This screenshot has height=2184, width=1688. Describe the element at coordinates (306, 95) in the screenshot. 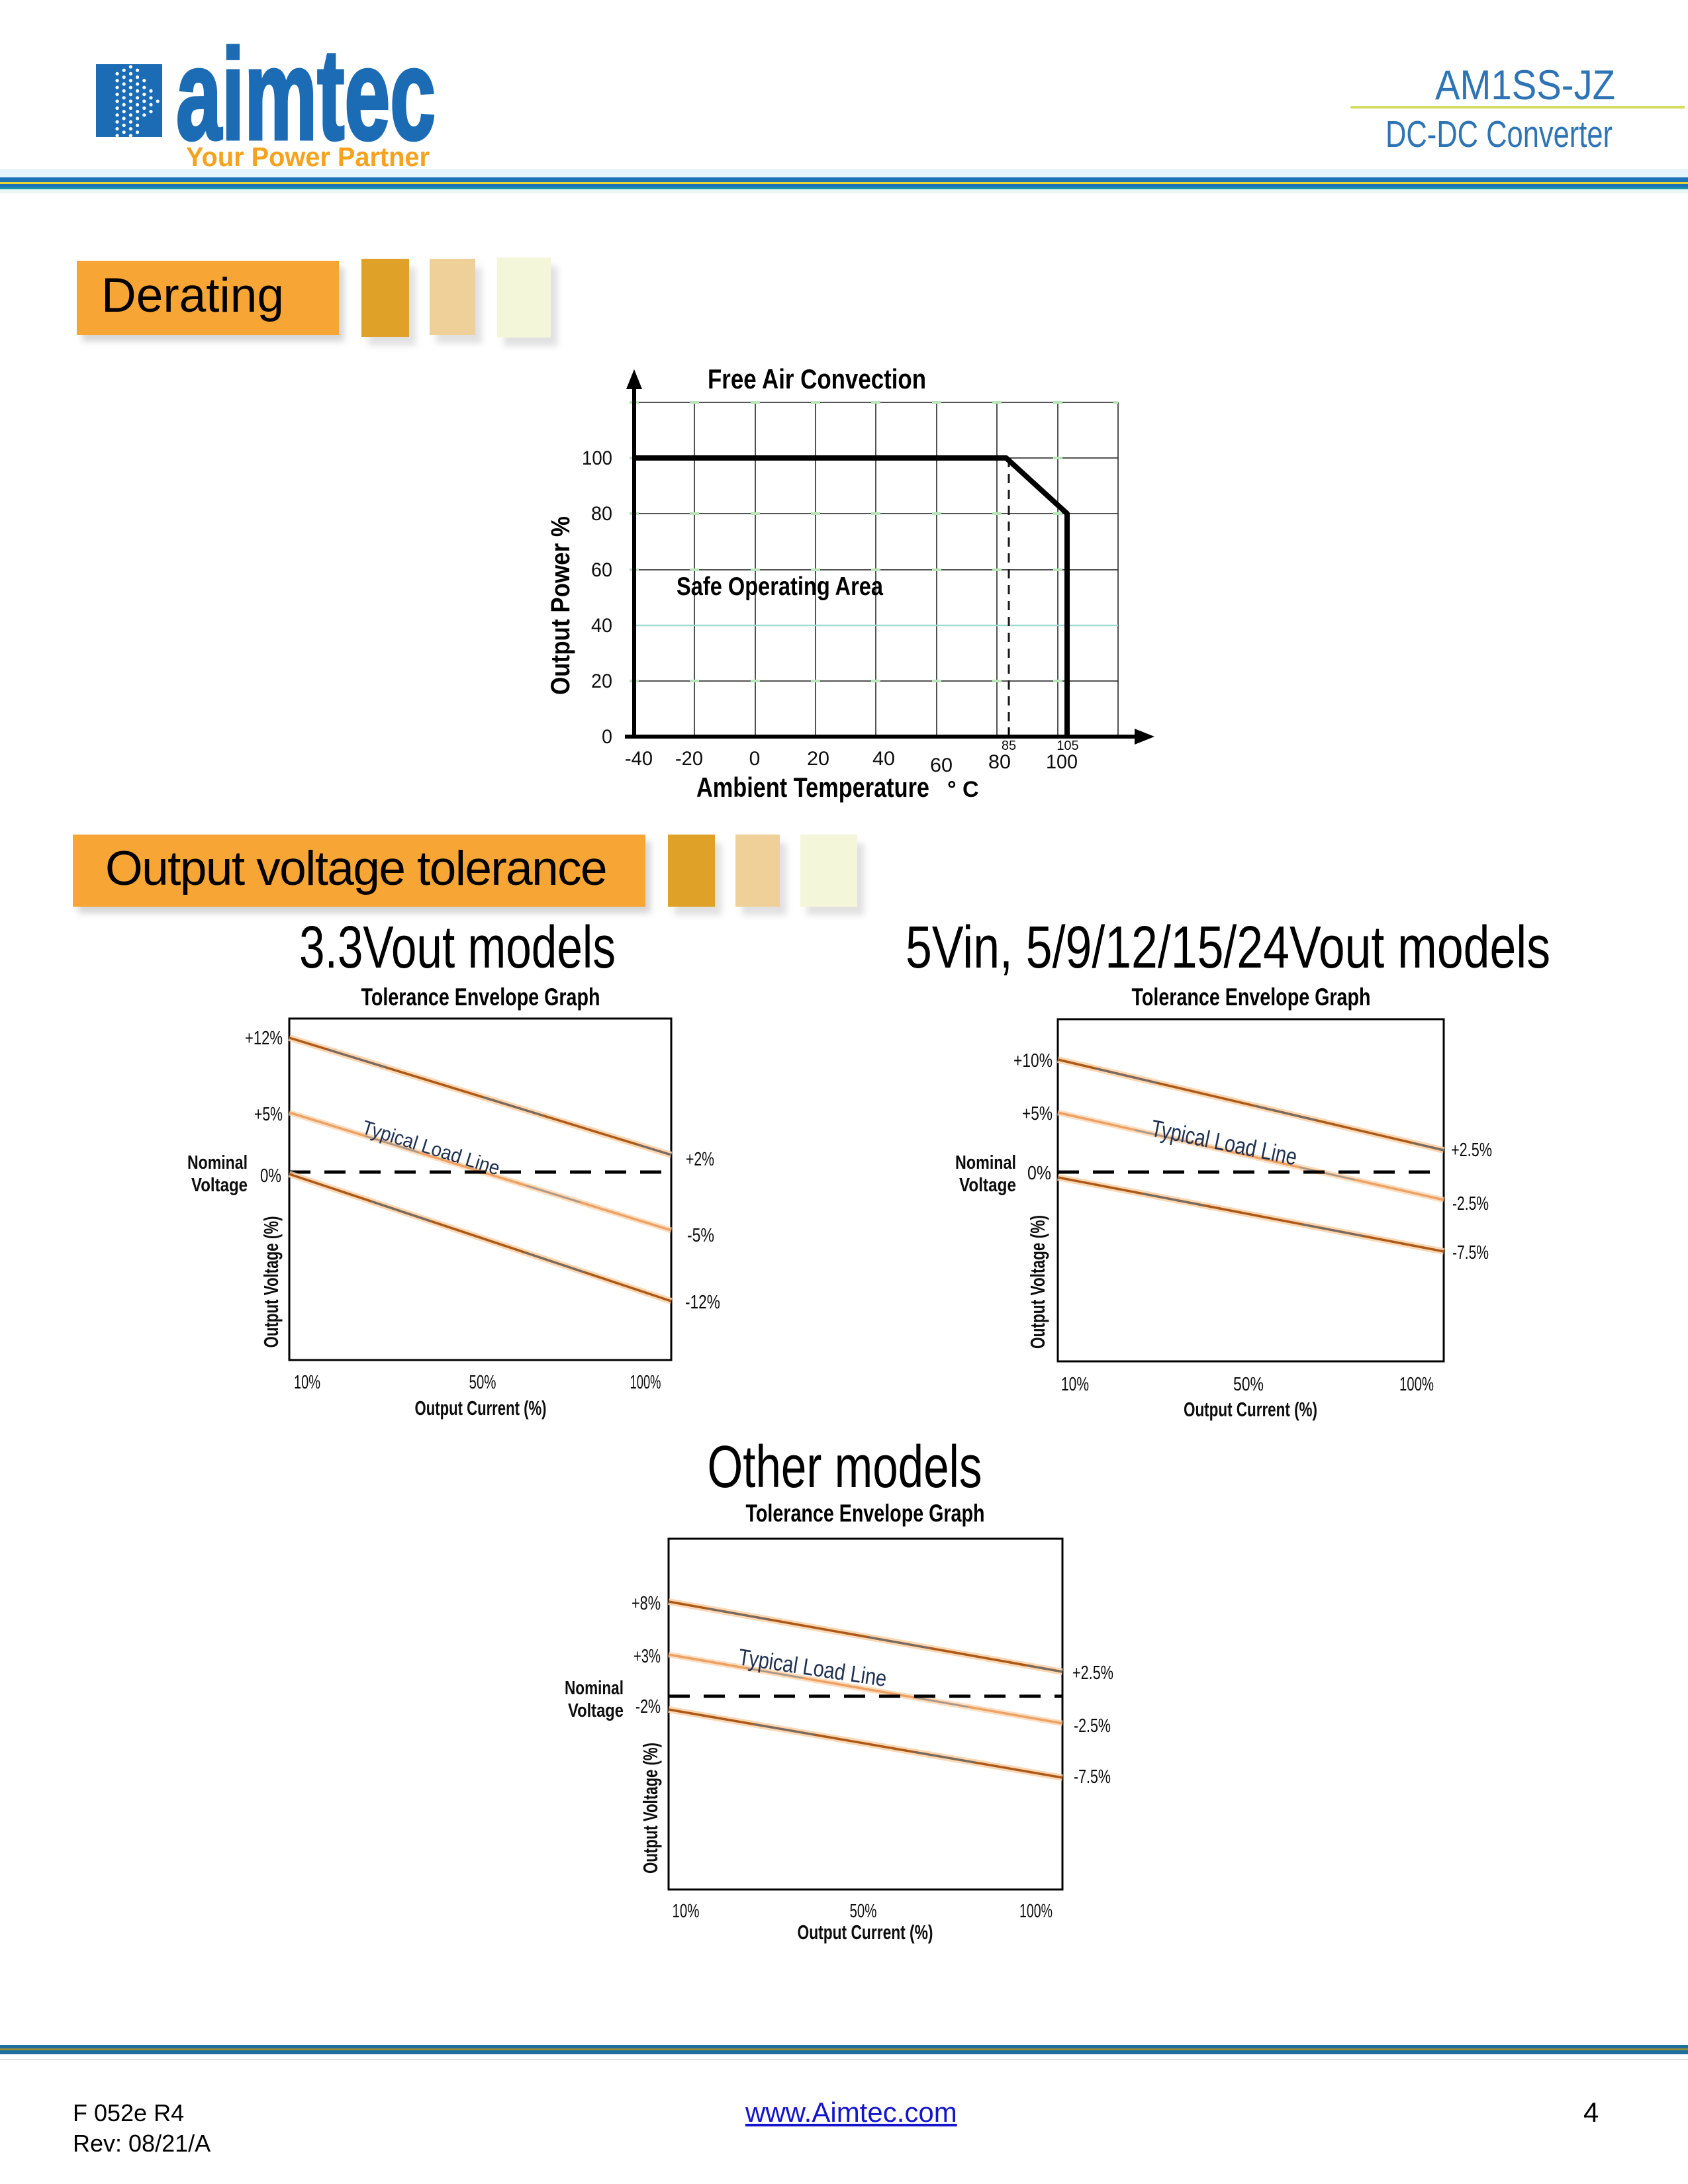

I see `svg-text: aimtec` at that location.